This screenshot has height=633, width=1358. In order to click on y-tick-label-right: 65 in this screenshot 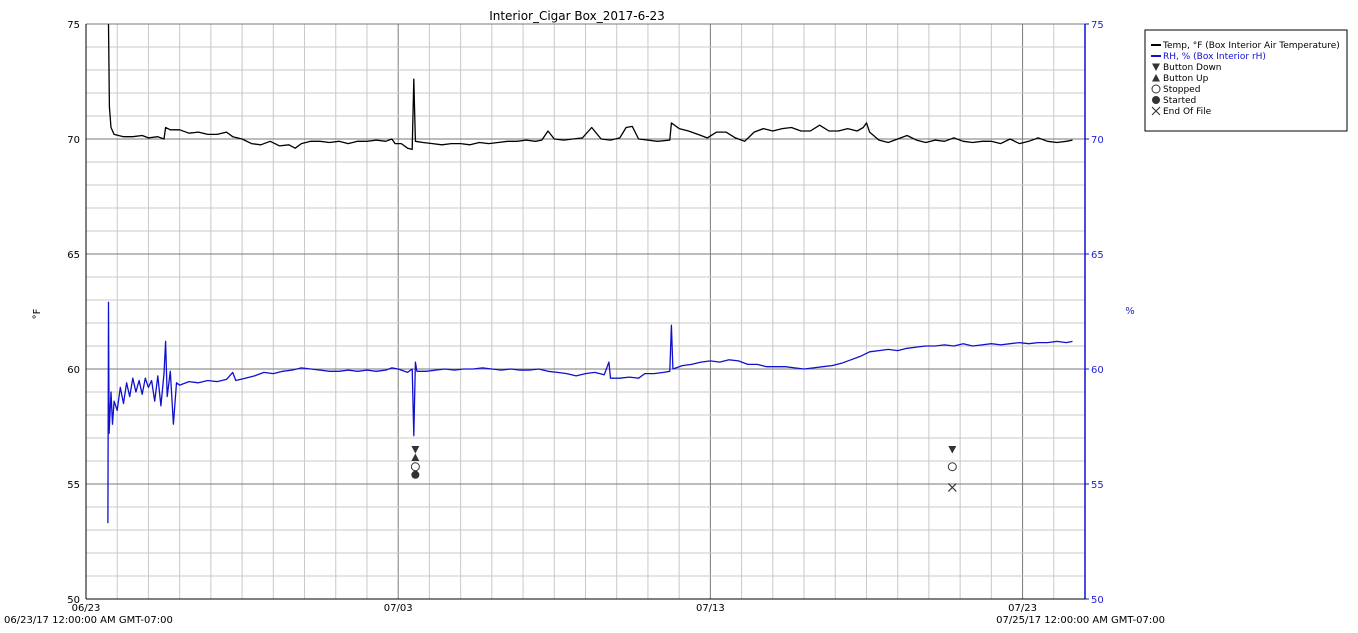, I will do `click(1097, 255)`.